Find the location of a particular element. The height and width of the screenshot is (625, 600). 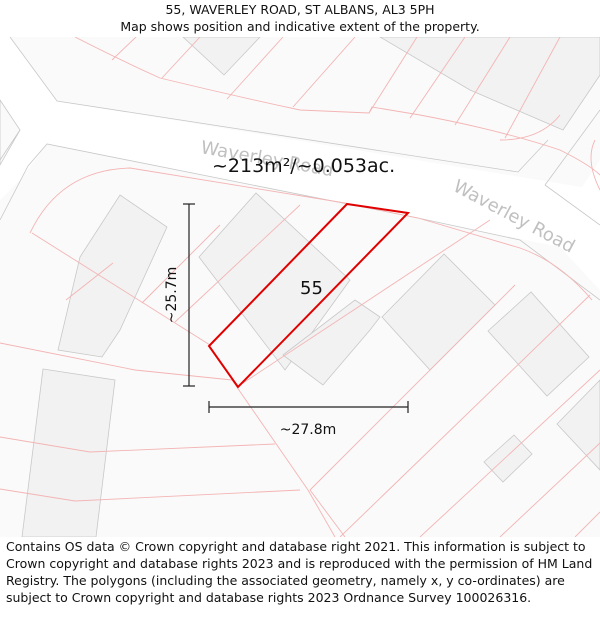

vertical-dimension-label: ~25.7m is located at coordinates (172, 295).